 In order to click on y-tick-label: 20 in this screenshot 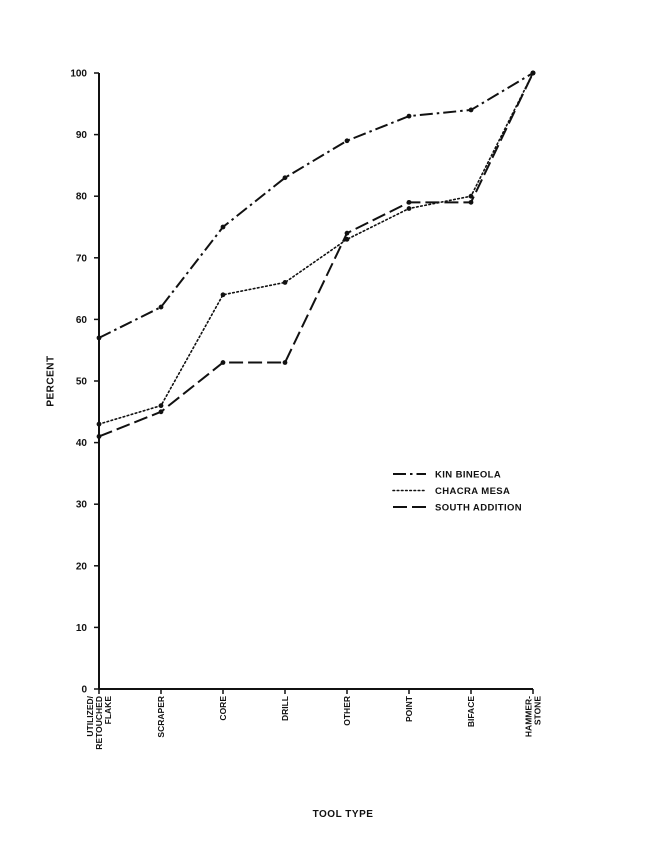, I will do `click(82, 566)`.